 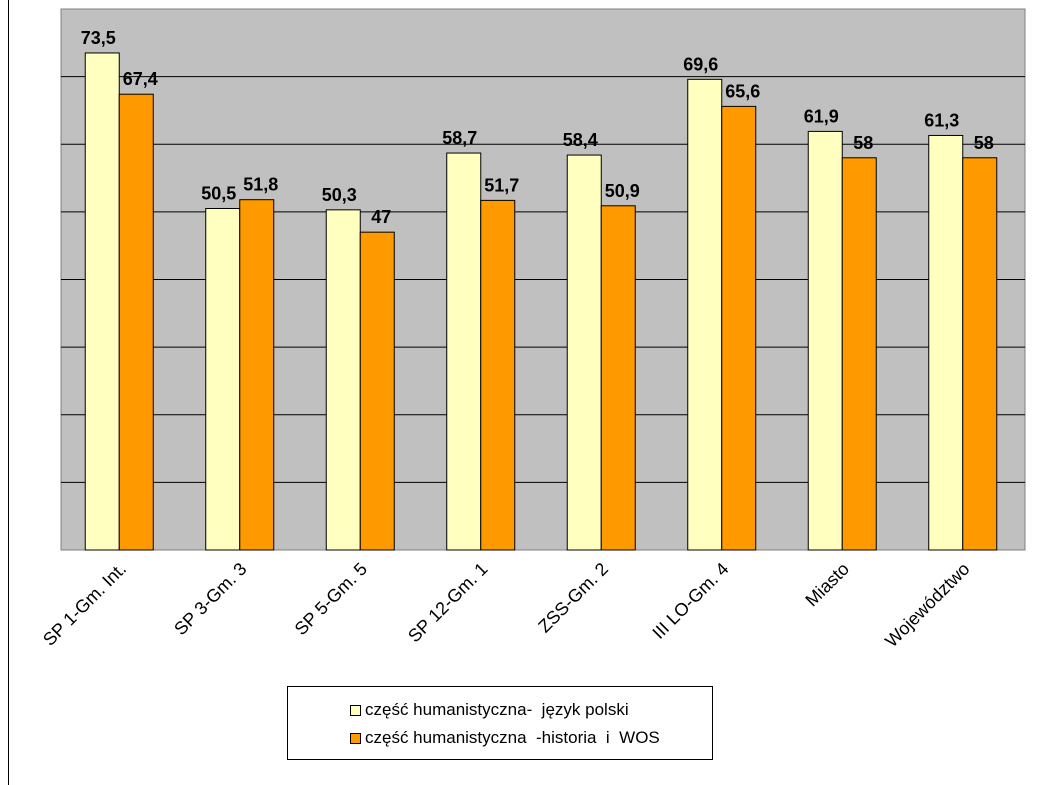 I want to click on data-label-history-0: 67,4, so click(x=140, y=79).